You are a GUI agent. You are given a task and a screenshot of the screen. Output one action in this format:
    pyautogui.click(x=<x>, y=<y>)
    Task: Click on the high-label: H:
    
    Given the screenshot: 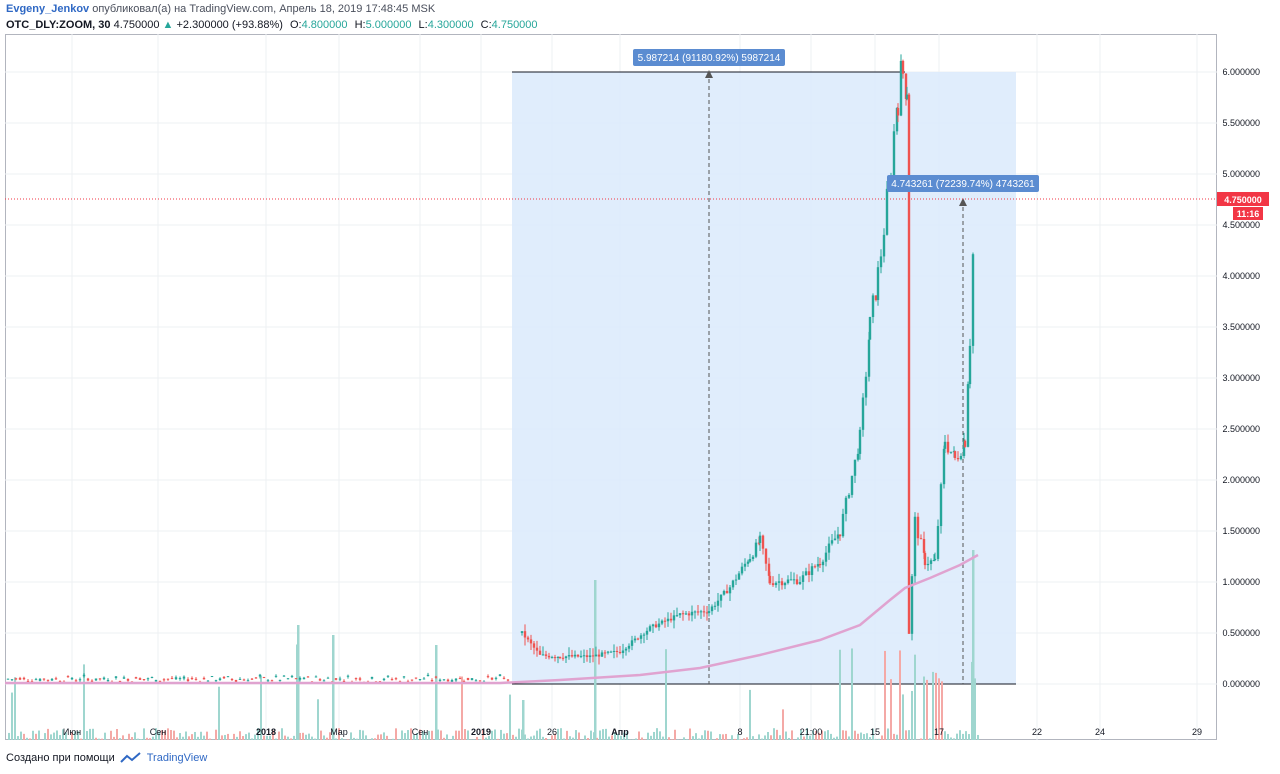 What is the action you would take?
    pyautogui.click(x=360, y=25)
    